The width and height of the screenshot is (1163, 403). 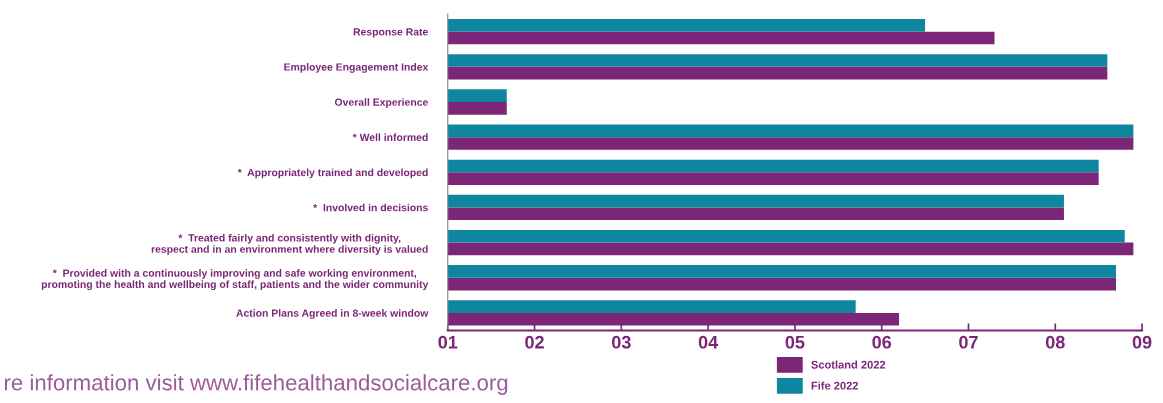 I want to click on text: re information visit www.fifehealthandsocialcare.org, so click(x=256, y=384).